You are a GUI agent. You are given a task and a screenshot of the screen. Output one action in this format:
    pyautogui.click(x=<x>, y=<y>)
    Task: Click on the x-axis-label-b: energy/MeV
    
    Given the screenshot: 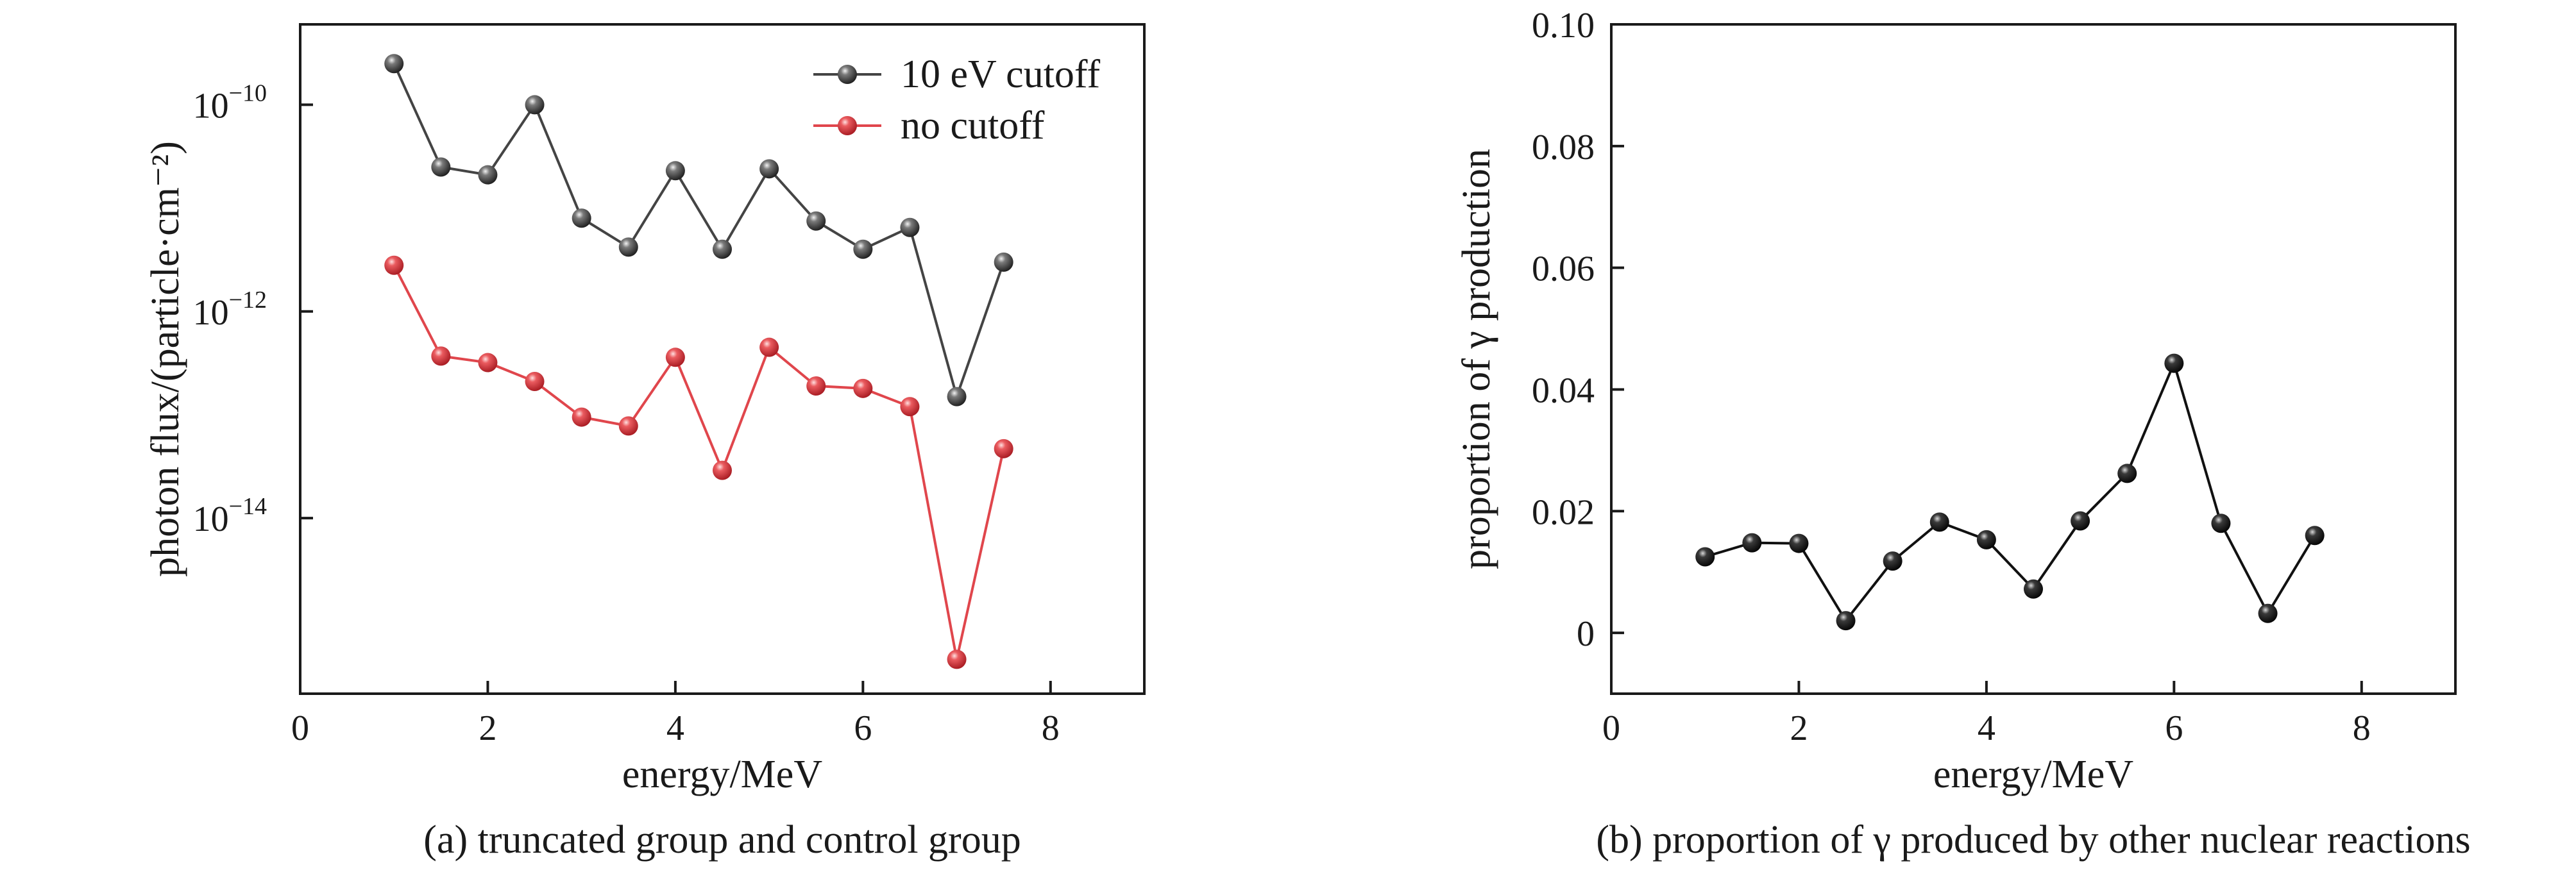 What is the action you would take?
    pyautogui.click(x=2033, y=774)
    